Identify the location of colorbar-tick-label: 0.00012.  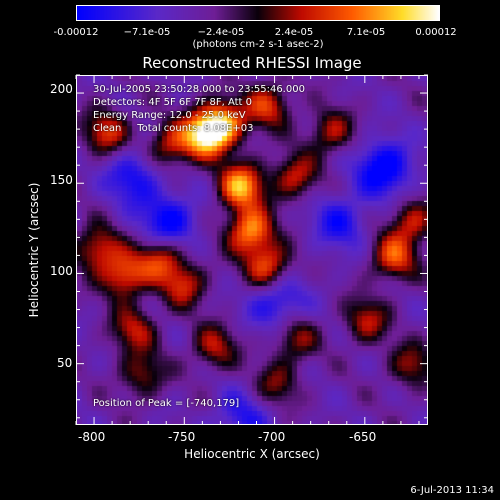
(436, 32).